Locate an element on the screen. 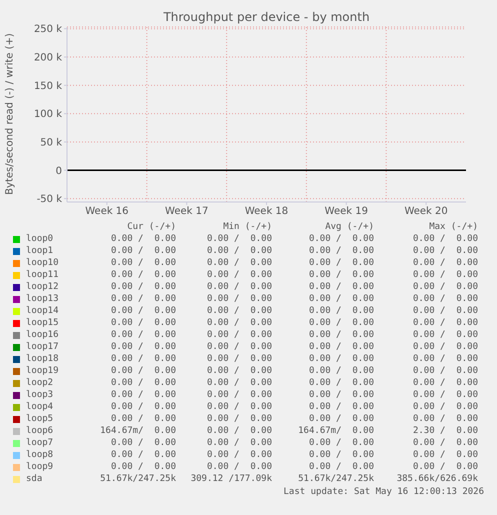 Image resolution: width=497 pixels, height=515 pixels. text: Cur (-/+) is located at coordinates (151, 227).